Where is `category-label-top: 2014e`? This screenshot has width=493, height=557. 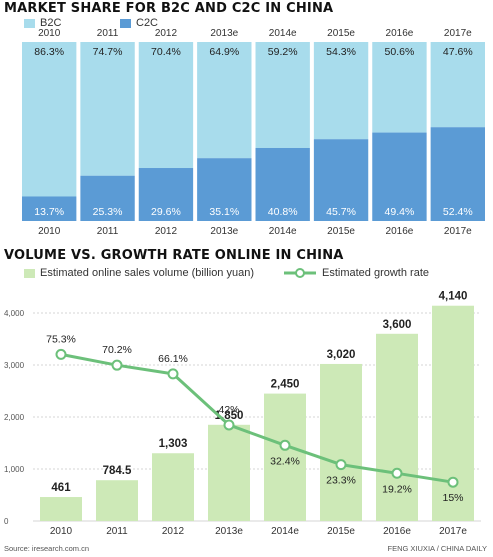
category-label-top: 2014e is located at coordinates (283, 33).